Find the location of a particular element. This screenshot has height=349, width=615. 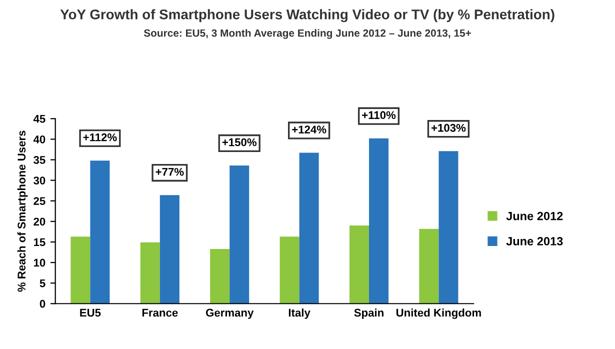

annotation: +150% is located at coordinates (239, 142).